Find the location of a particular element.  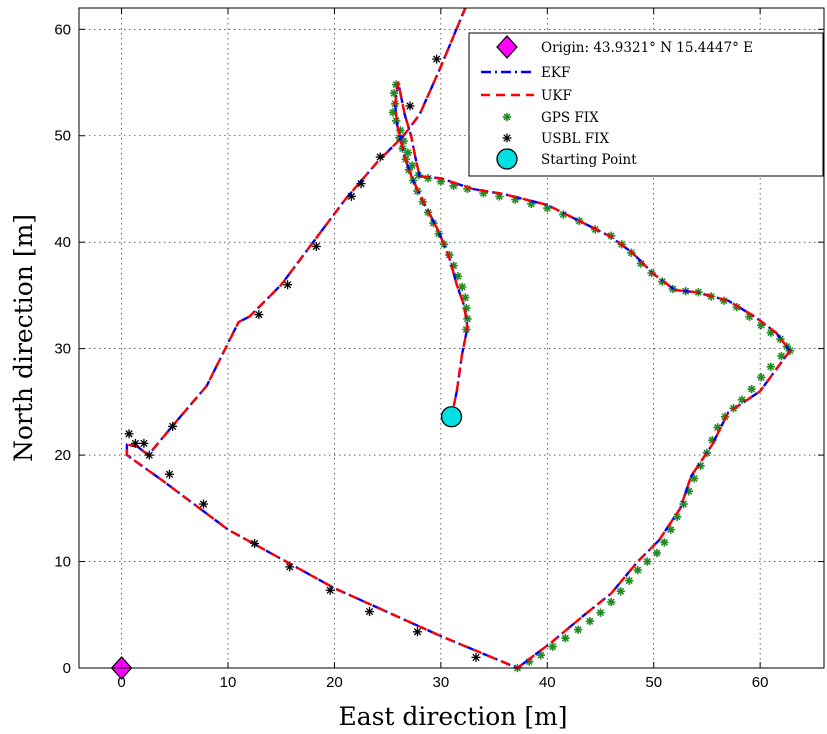

legend-entry-start: Starting Point is located at coordinates (566, 159).